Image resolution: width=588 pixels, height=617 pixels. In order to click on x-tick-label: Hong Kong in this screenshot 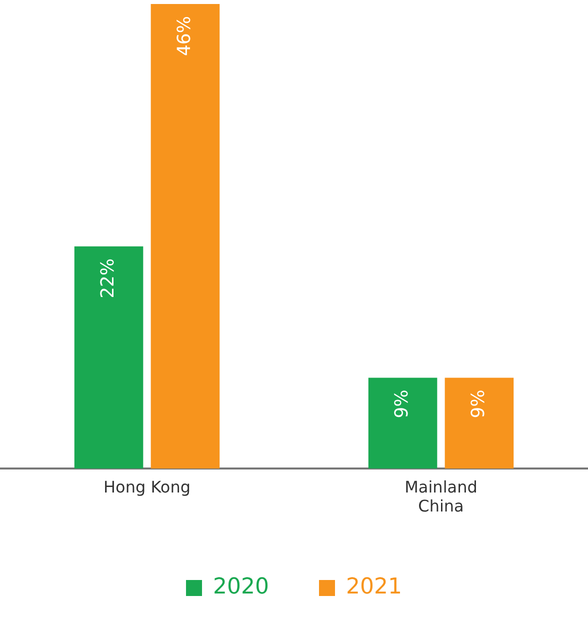, I will do `click(147, 486)`.